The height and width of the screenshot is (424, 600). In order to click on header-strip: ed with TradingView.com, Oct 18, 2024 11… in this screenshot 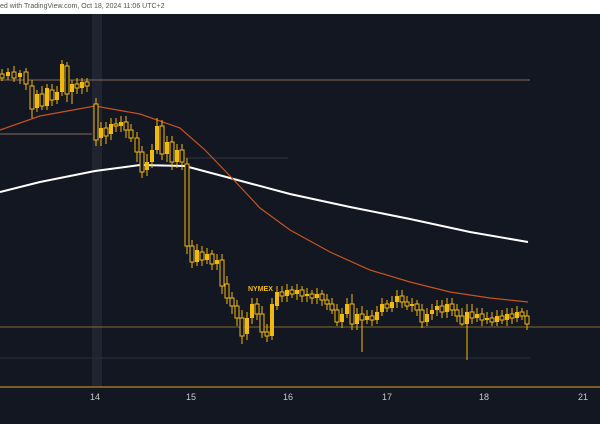, I will do `click(300, 7)`.